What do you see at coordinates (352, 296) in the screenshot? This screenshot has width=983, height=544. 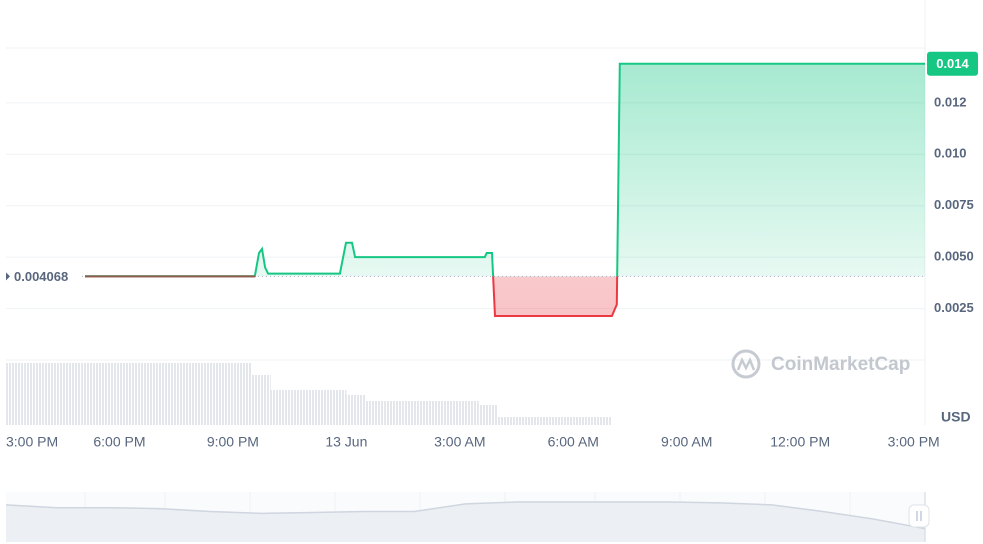 I see `price-line-down` at bounding box center [352, 296].